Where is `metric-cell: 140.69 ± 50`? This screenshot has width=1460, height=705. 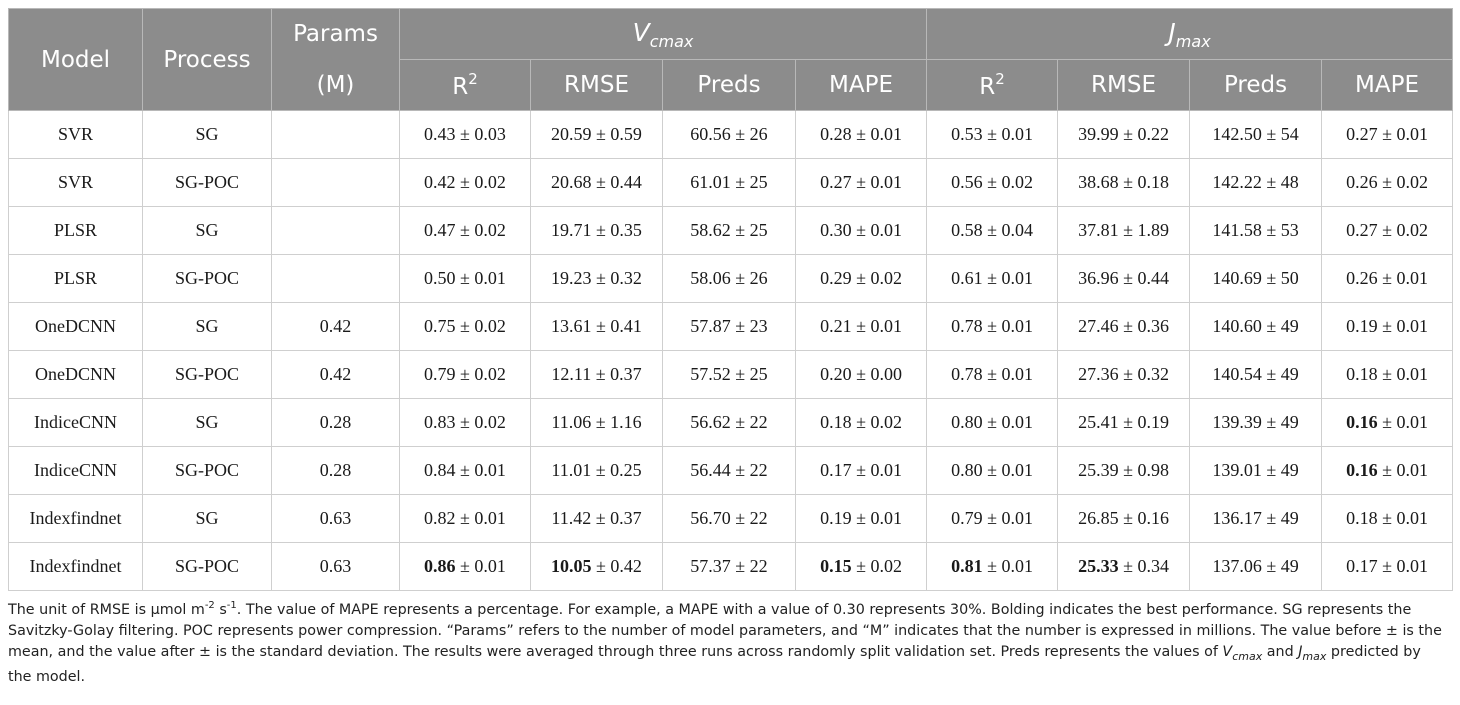
metric-cell: 140.69 ± 50 is located at coordinates (1256, 278).